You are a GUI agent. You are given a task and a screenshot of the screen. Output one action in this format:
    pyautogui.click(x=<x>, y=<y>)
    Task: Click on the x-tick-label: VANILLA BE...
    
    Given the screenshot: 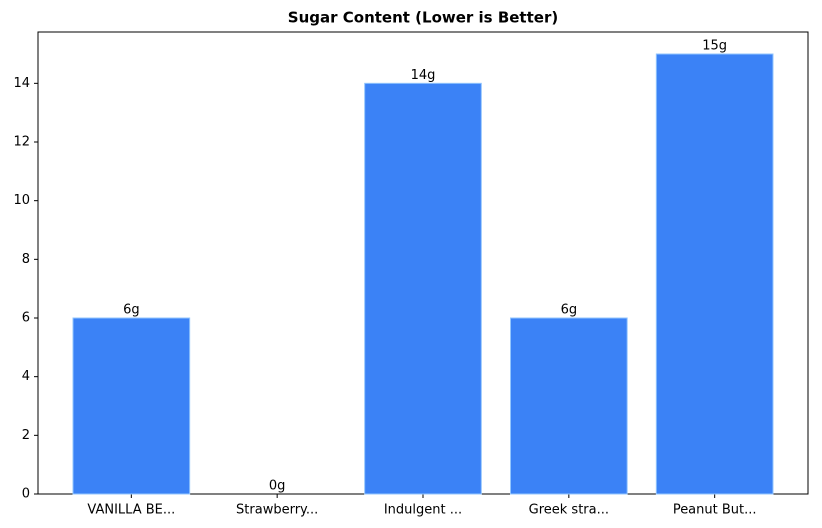 What is the action you would take?
    pyautogui.click(x=131, y=510)
    